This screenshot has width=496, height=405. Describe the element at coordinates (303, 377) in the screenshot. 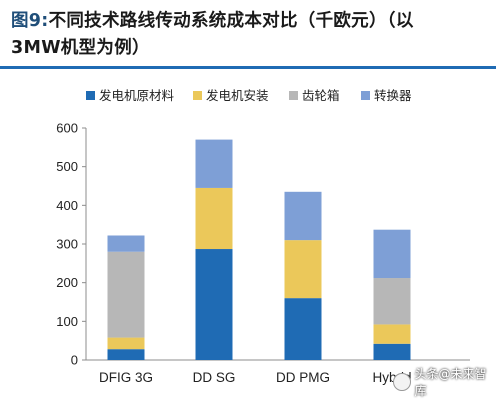

I see `x-tick-label-3: DD PMG` at that location.